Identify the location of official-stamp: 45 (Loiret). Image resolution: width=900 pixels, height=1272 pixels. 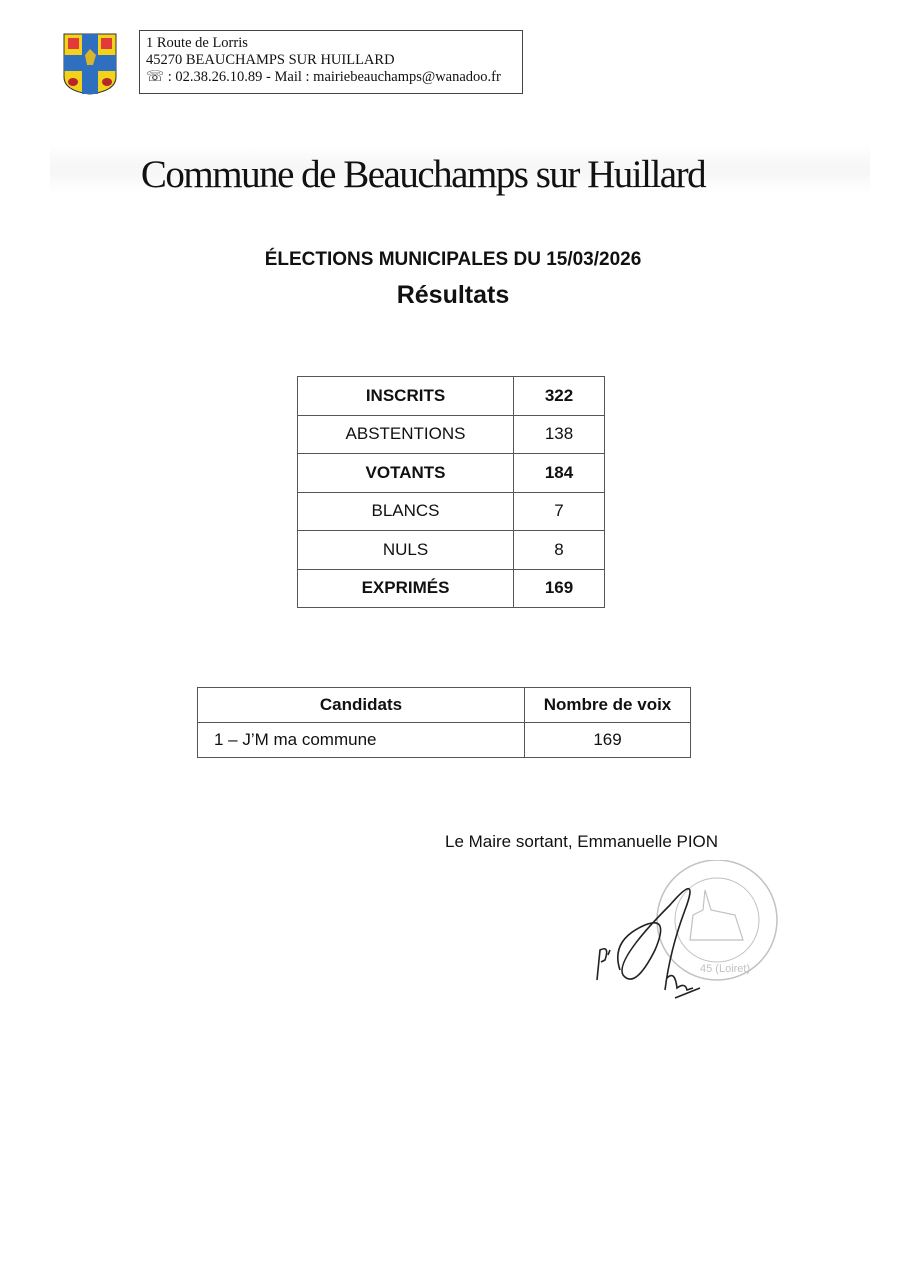
(717, 920).